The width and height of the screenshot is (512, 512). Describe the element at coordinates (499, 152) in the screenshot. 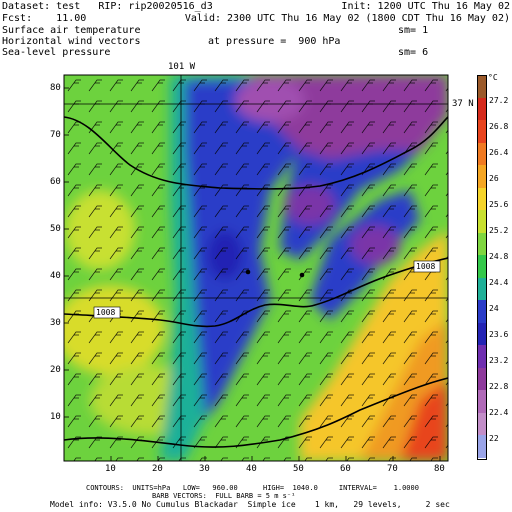

I see `colorbar-label: 26.4` at that location.